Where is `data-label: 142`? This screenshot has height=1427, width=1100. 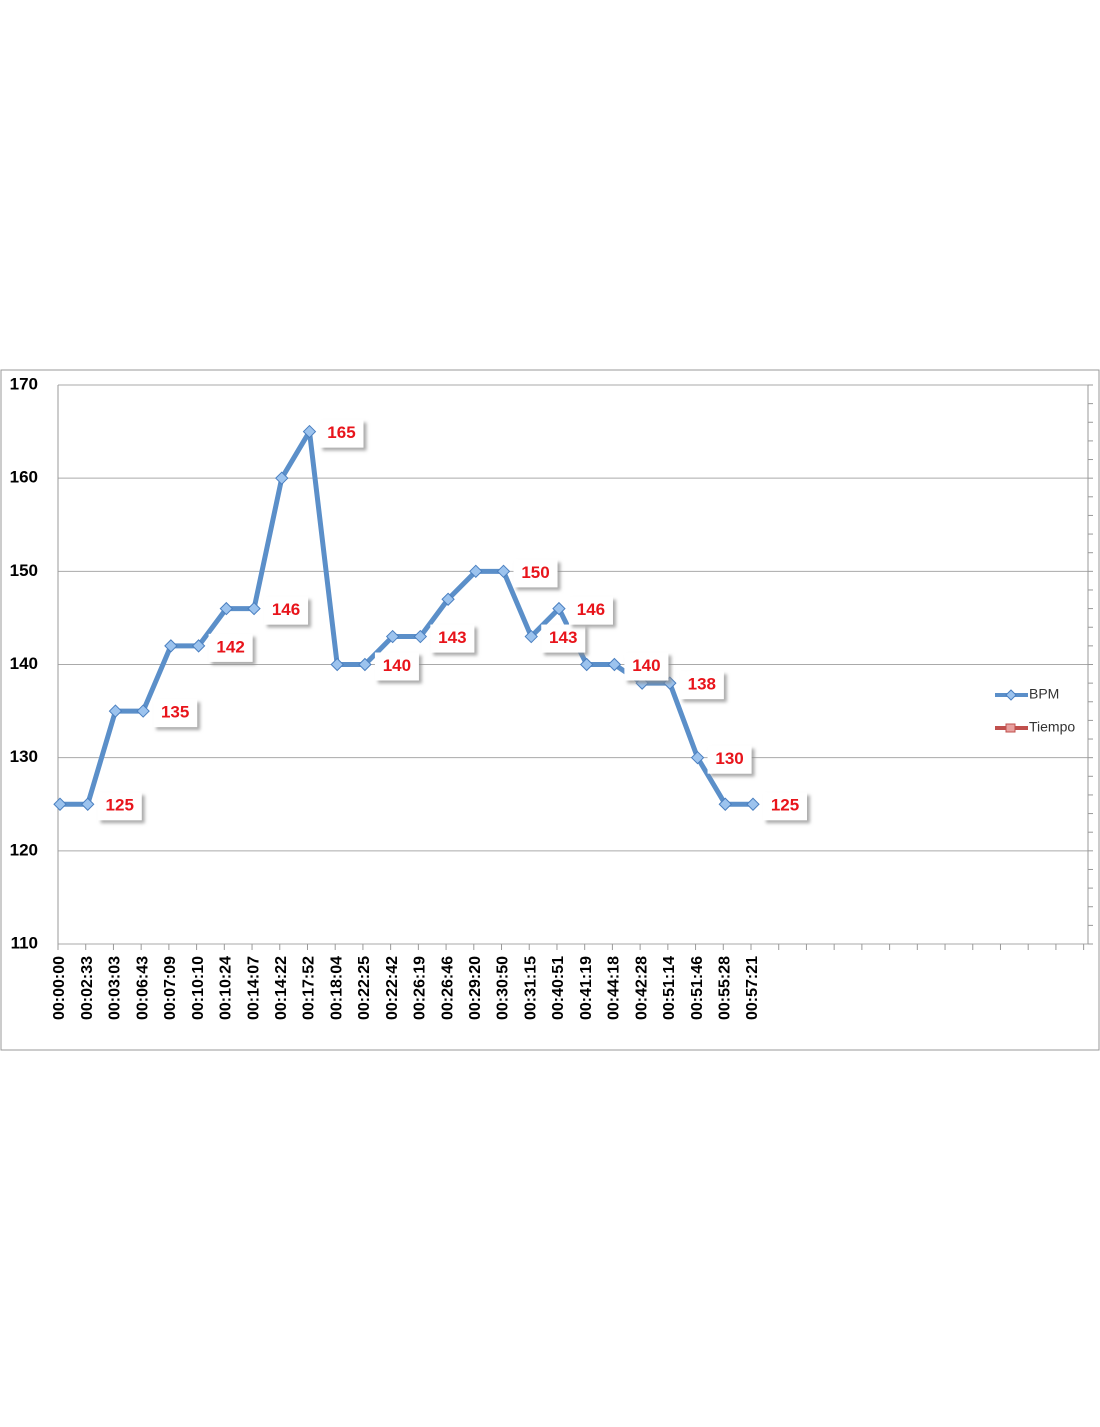
data-label: 142 is located at coordinates (230, 646).